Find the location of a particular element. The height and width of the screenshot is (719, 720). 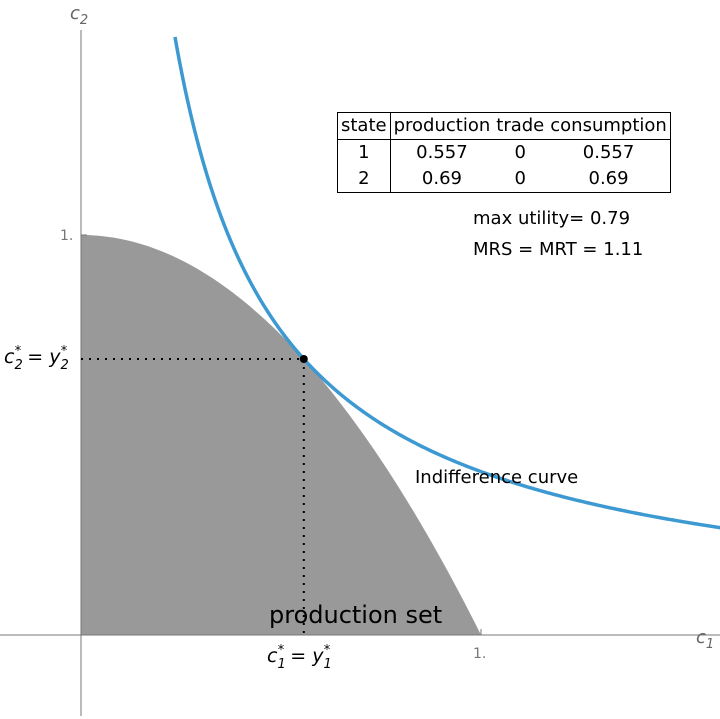

y-tick-label: 1. is located at coordinates (66, 236).